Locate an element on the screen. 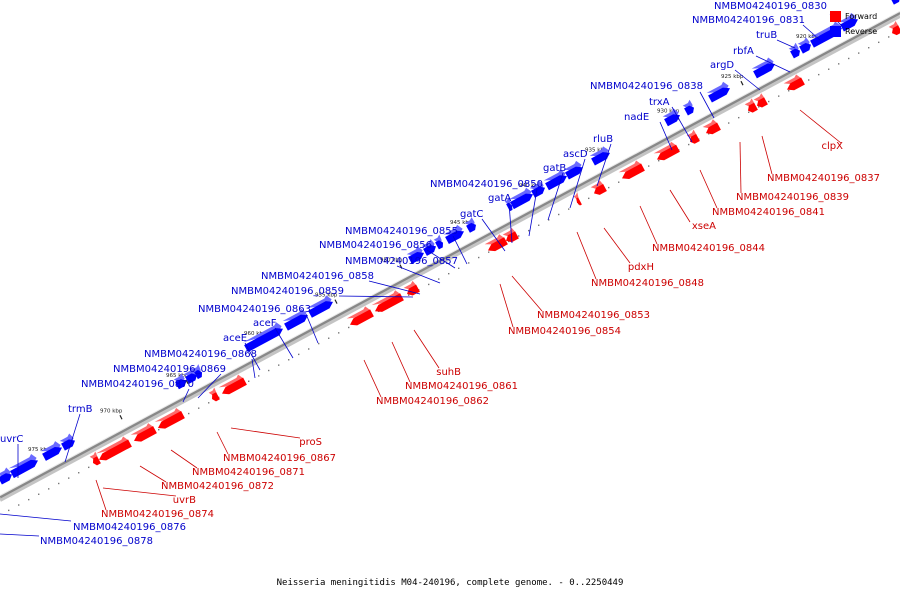  tick-label: 920 kbp is located at coordinates (807, 37).